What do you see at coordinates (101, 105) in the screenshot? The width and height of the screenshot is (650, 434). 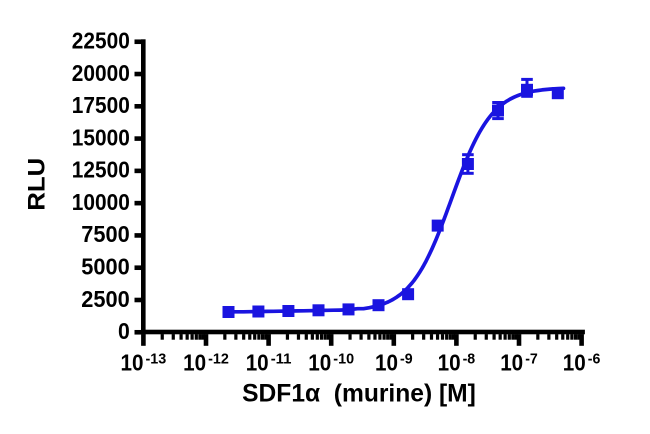 I see `svg-text: 17500` at bounding box center [101, 105].